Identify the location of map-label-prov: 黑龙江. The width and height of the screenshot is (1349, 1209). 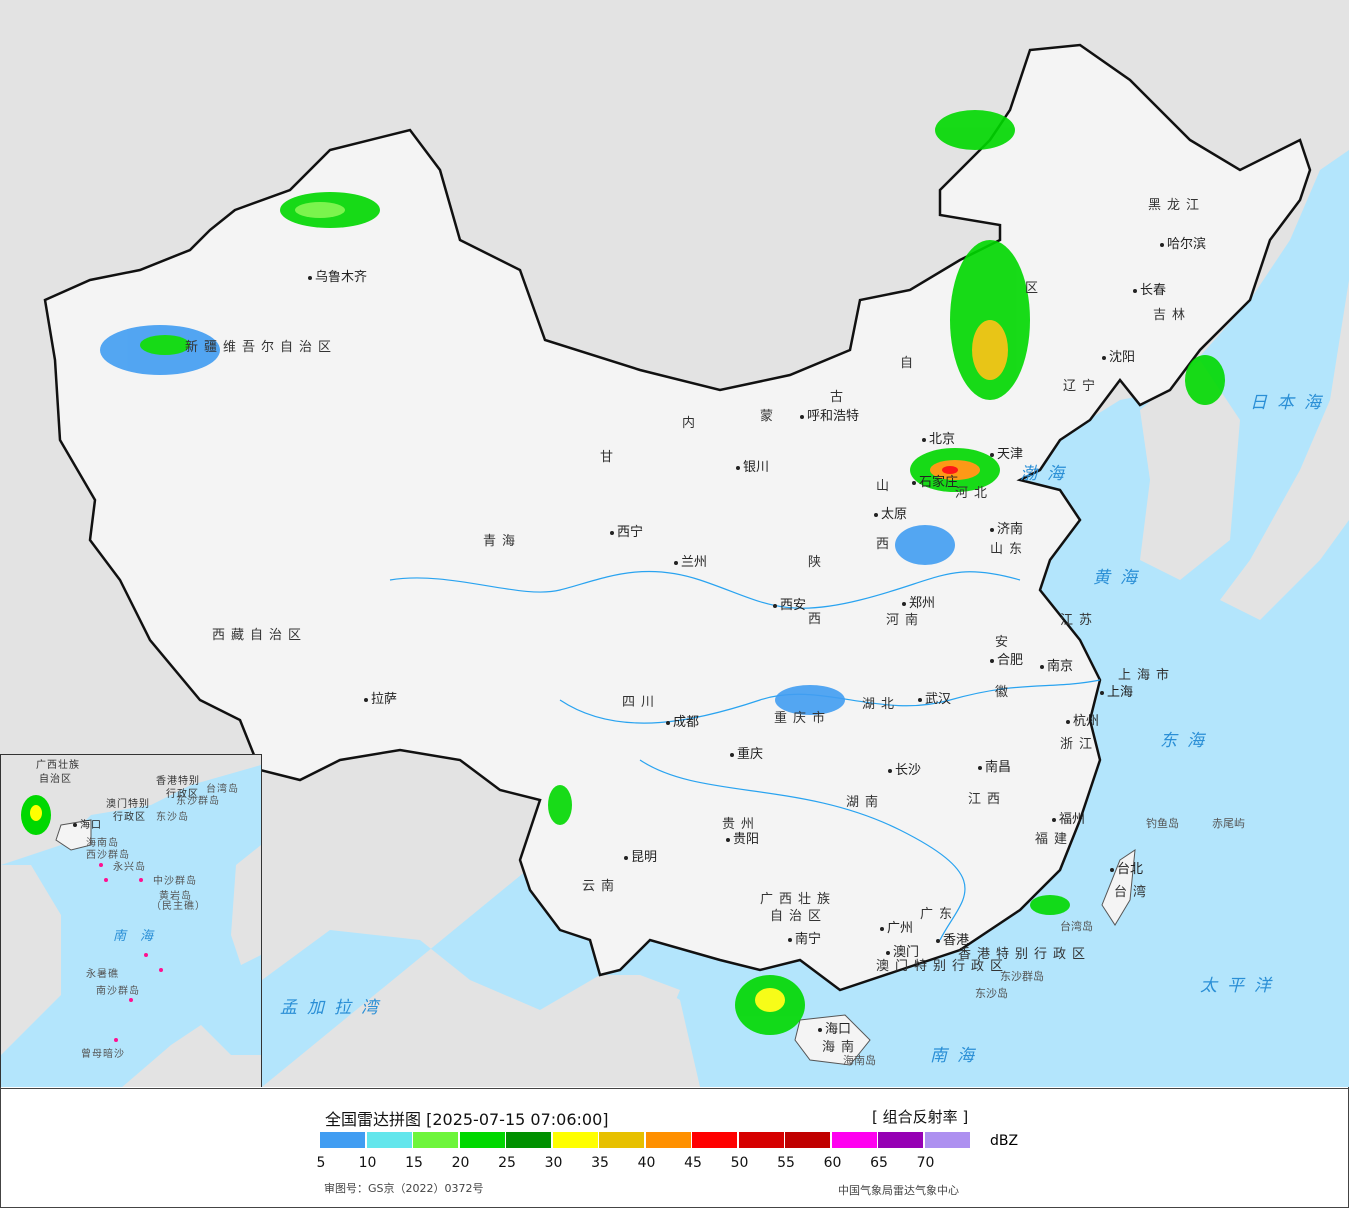
(1177, 205).